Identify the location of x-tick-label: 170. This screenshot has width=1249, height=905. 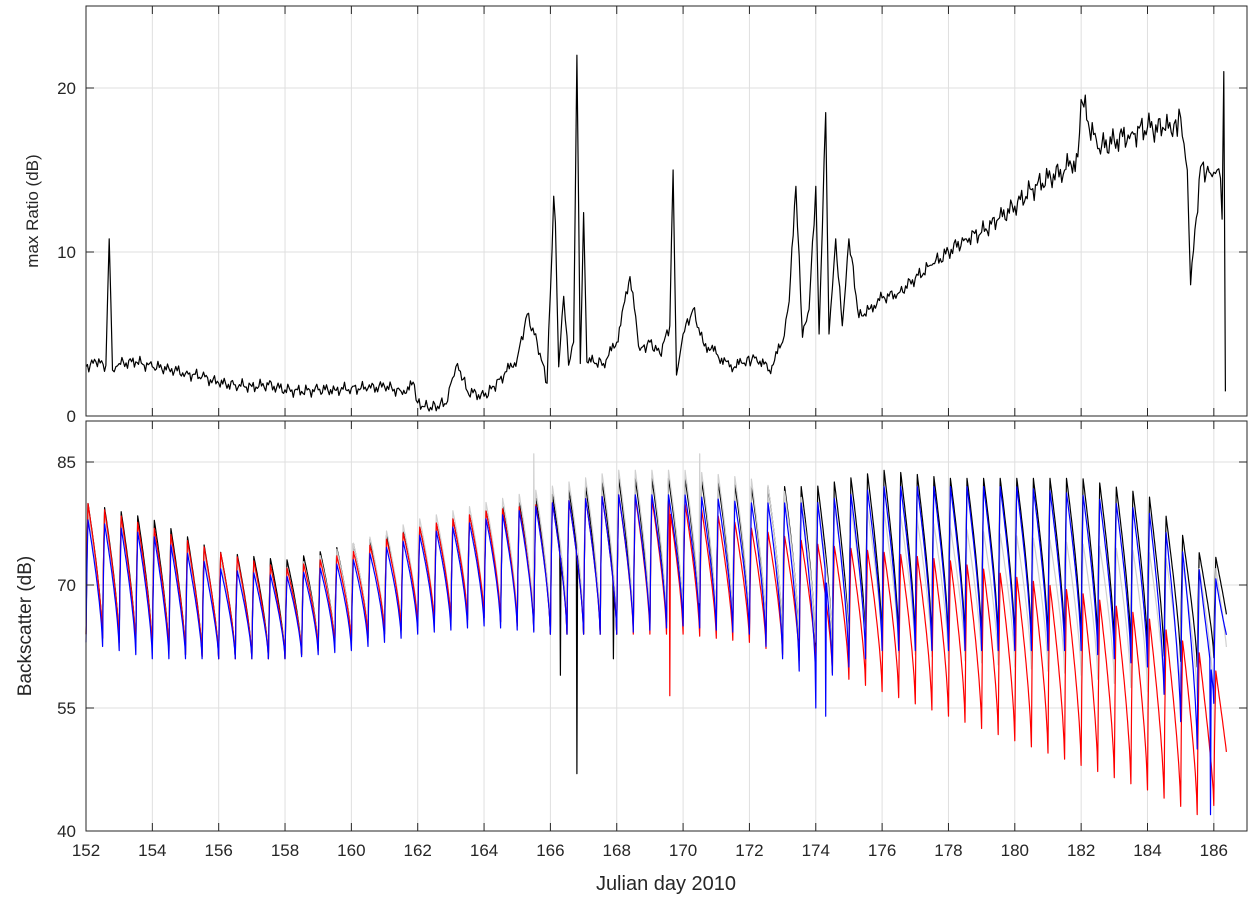
(683, 850).